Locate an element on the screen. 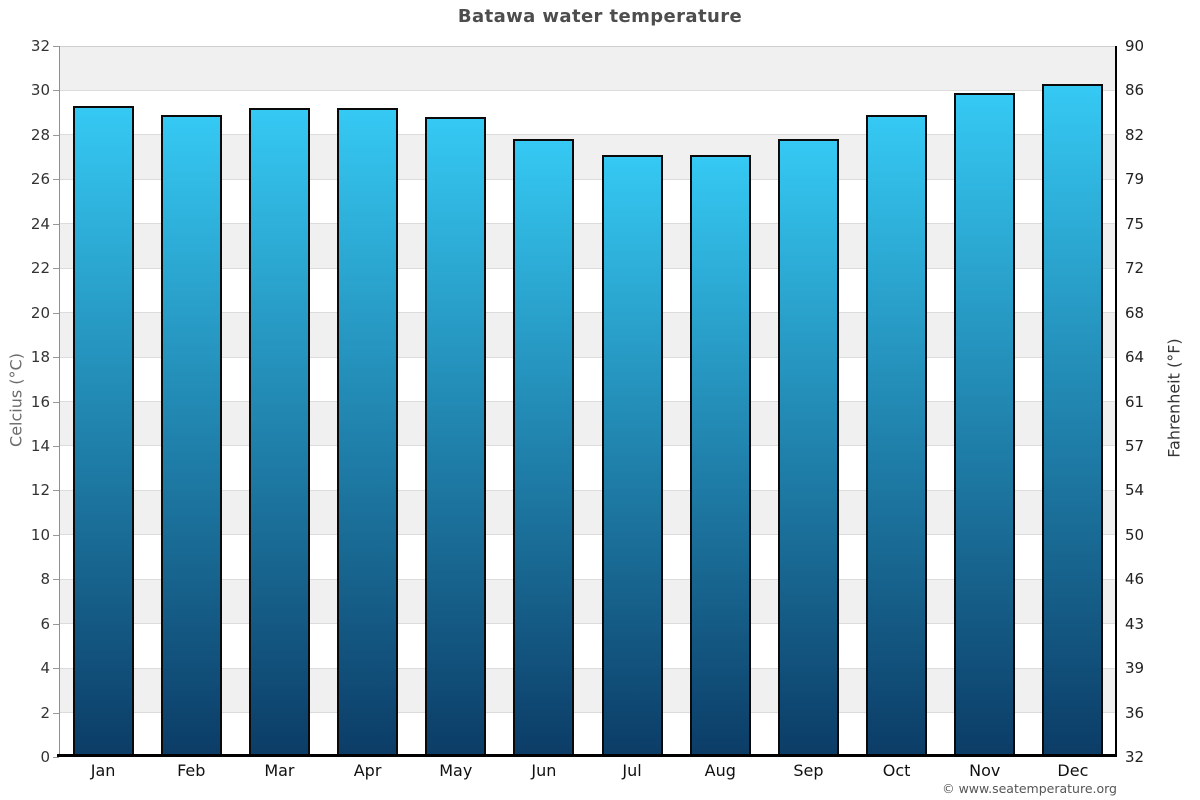 This screenshot has height=800, width=1200. temperature-bar-apr is located at coordinates (368, 432).